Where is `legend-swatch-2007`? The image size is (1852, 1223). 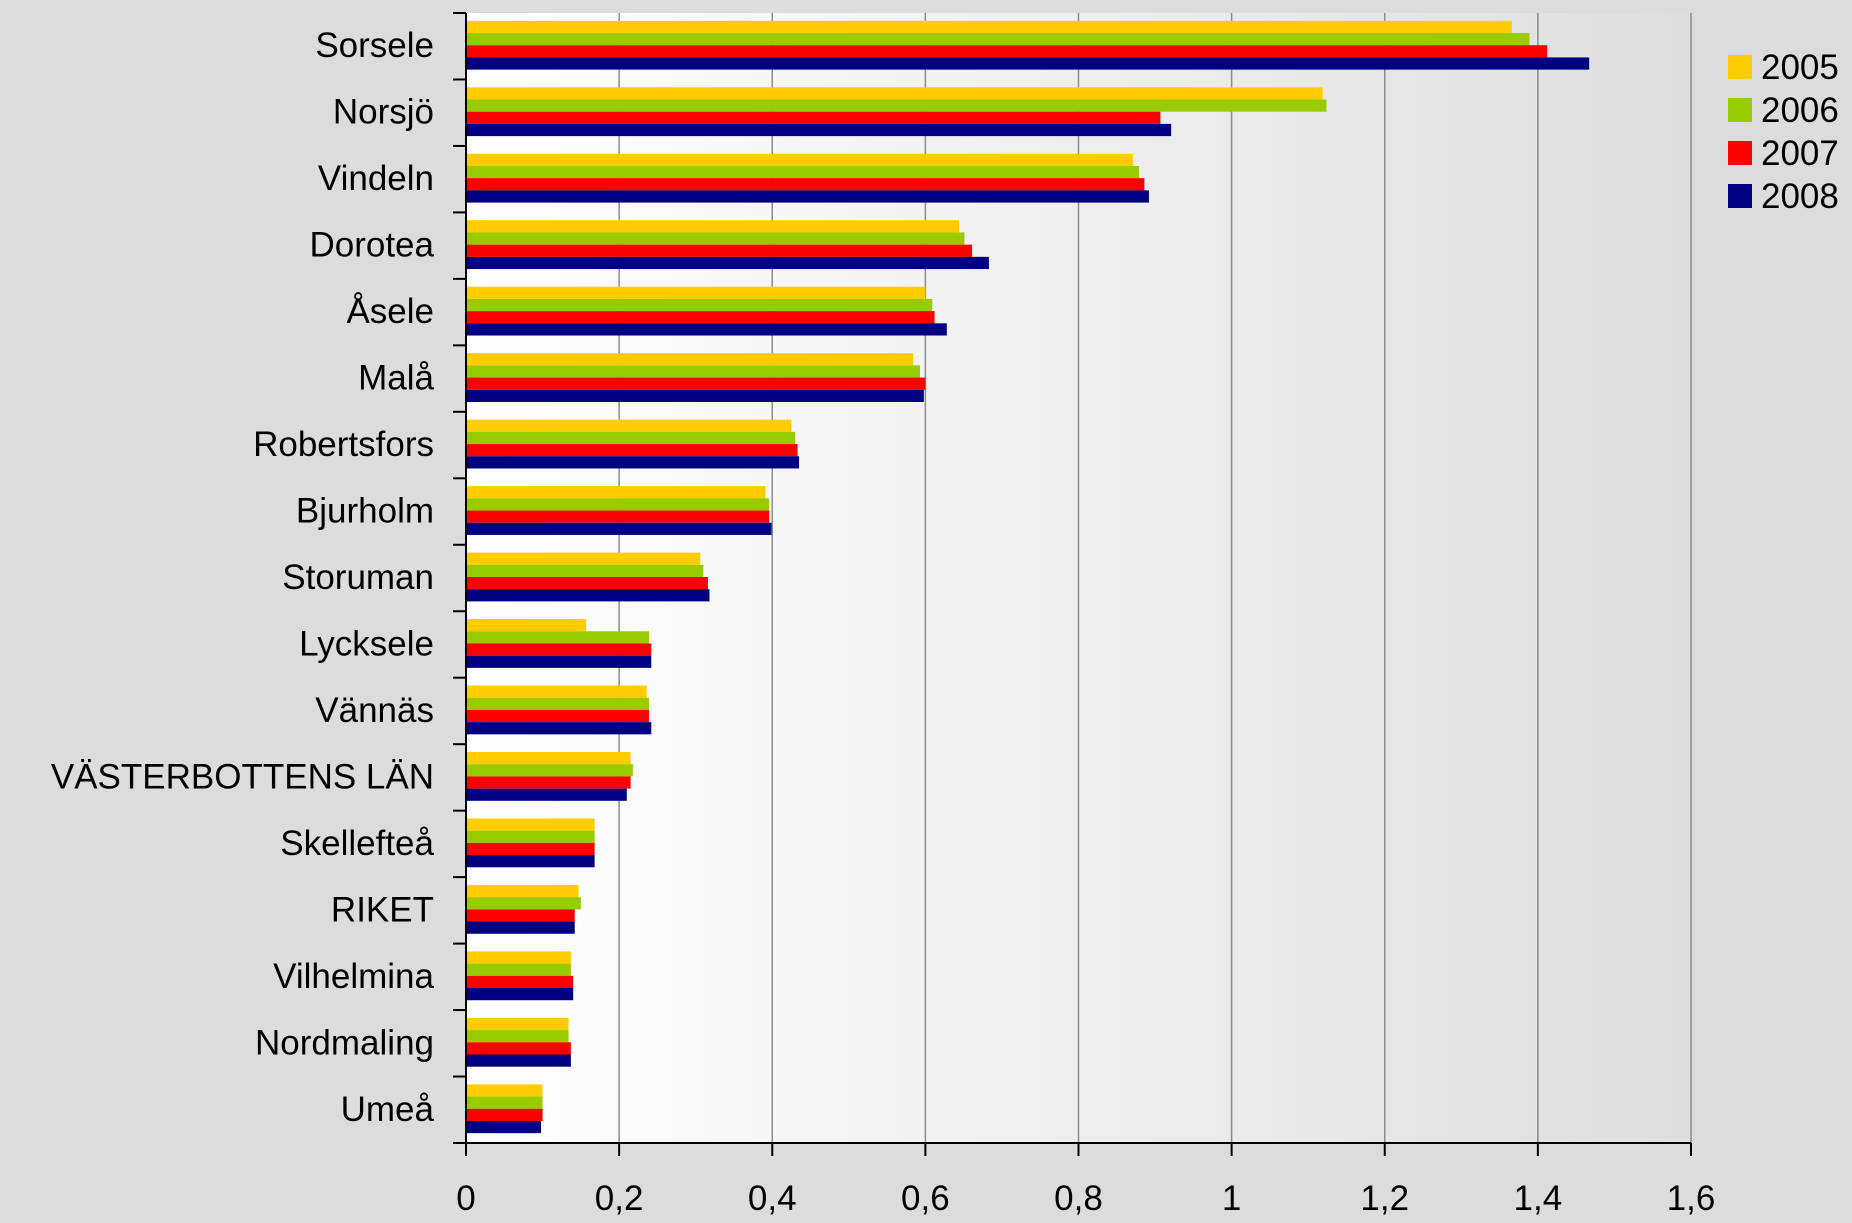
legend-swatch-2007 is located at coordinates (1740, 153).